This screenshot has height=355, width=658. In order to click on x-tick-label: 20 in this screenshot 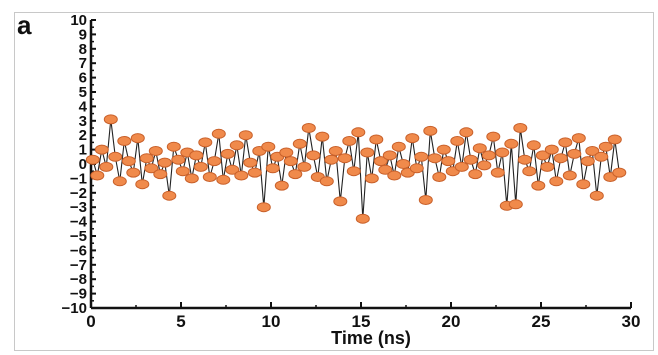, I will do `click(451, 321)`.